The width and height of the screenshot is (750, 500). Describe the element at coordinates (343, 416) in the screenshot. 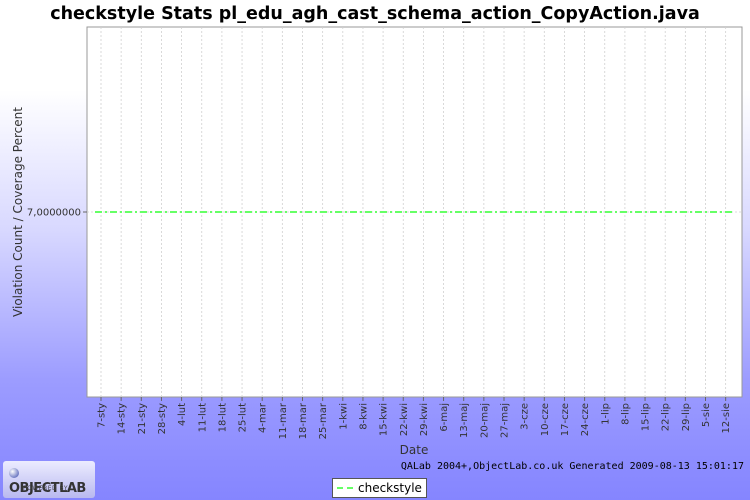

I see `x-tick-label: 1-kwi` at that location.